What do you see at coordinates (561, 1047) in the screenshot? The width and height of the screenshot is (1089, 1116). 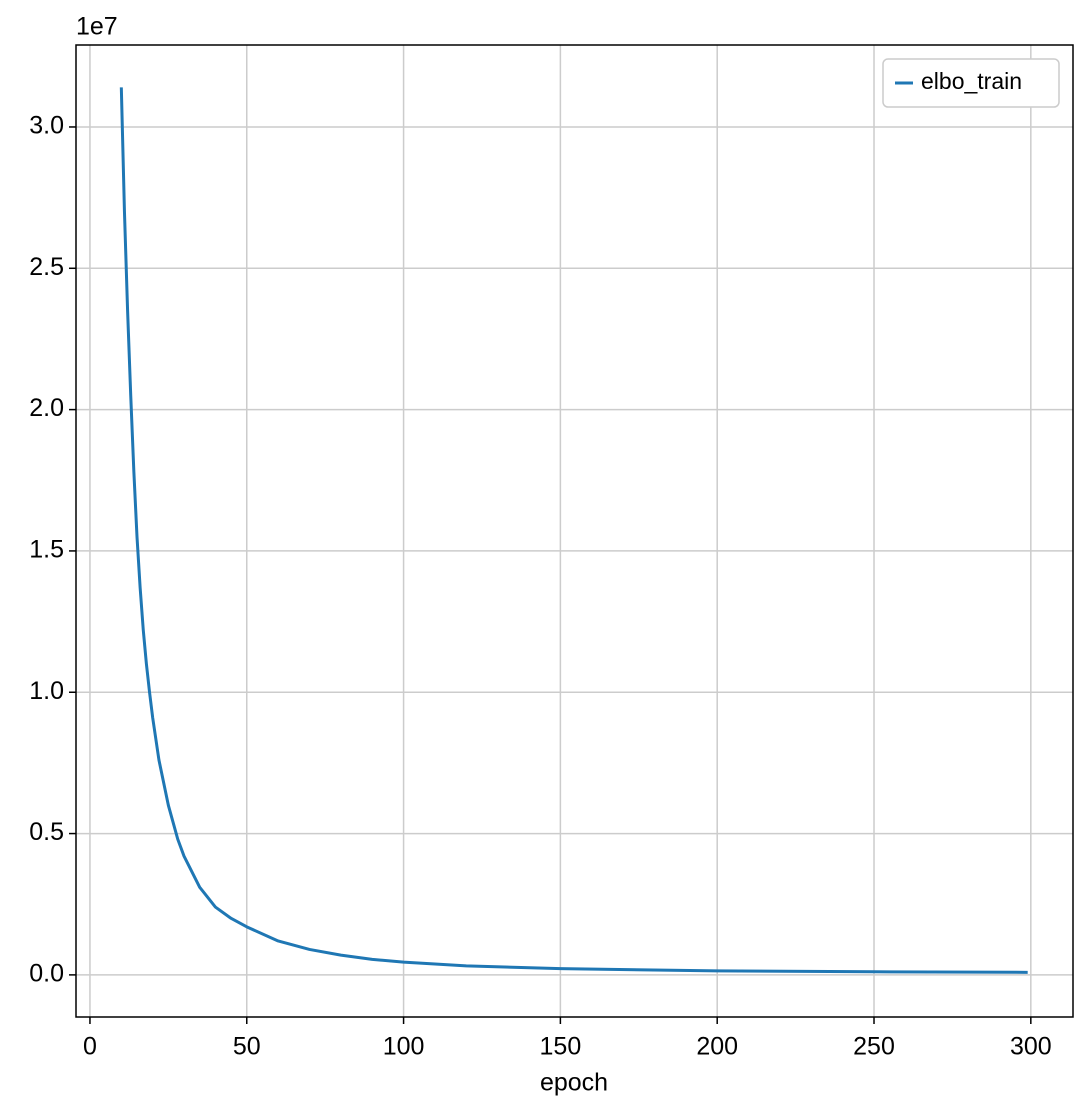 I see `x-tick-label: 150` at bounding box center [561, 1047].